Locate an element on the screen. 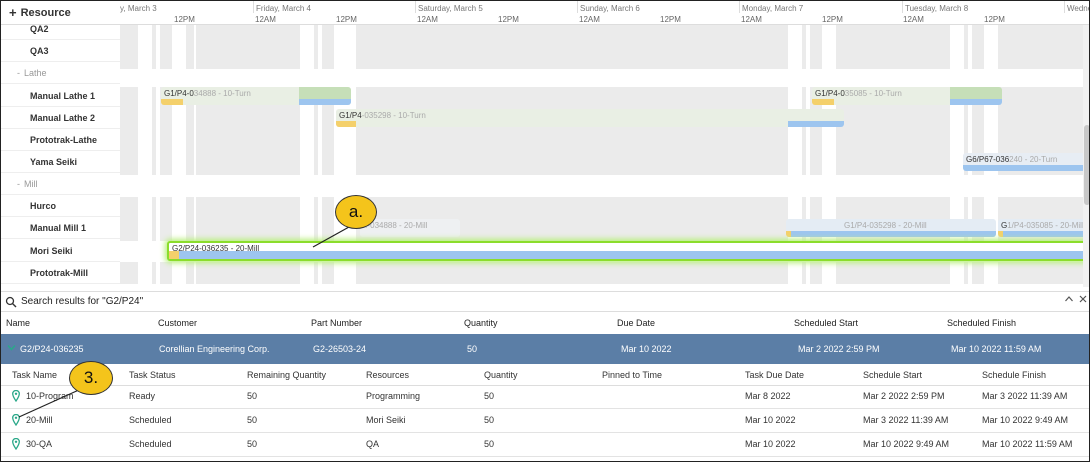 The height and width of the screenshot is (462, 1090). group-row-gap is located at coordinates (601, 78).